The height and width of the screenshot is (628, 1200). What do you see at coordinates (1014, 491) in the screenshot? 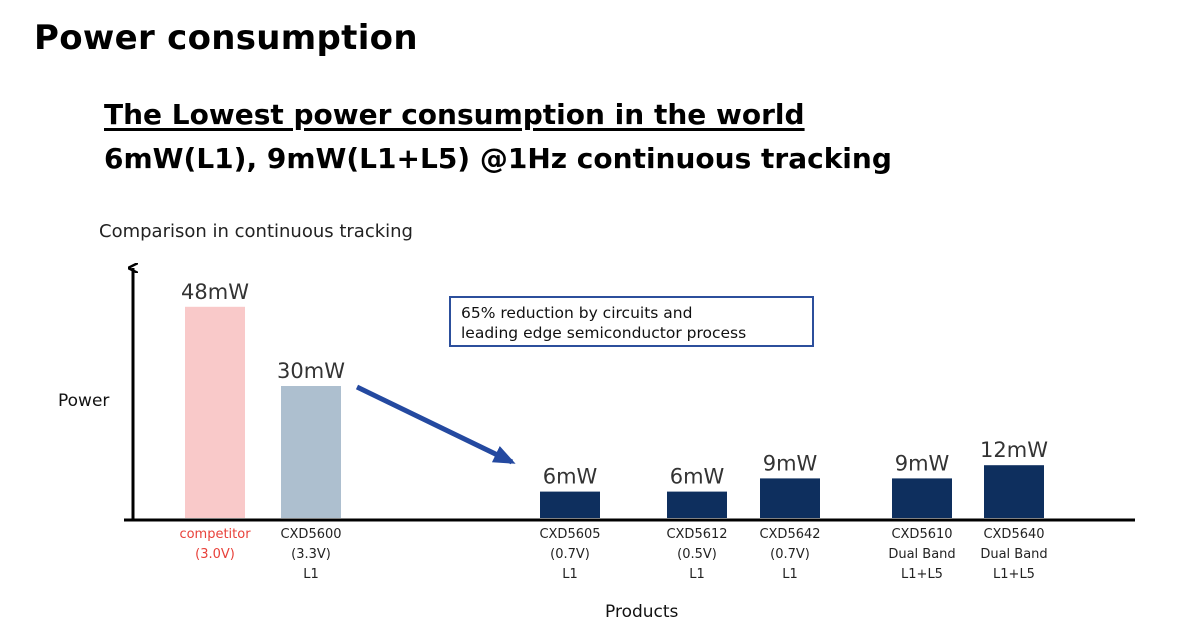
I see `bar-cxd5640` at bounding box center [1014, 491].